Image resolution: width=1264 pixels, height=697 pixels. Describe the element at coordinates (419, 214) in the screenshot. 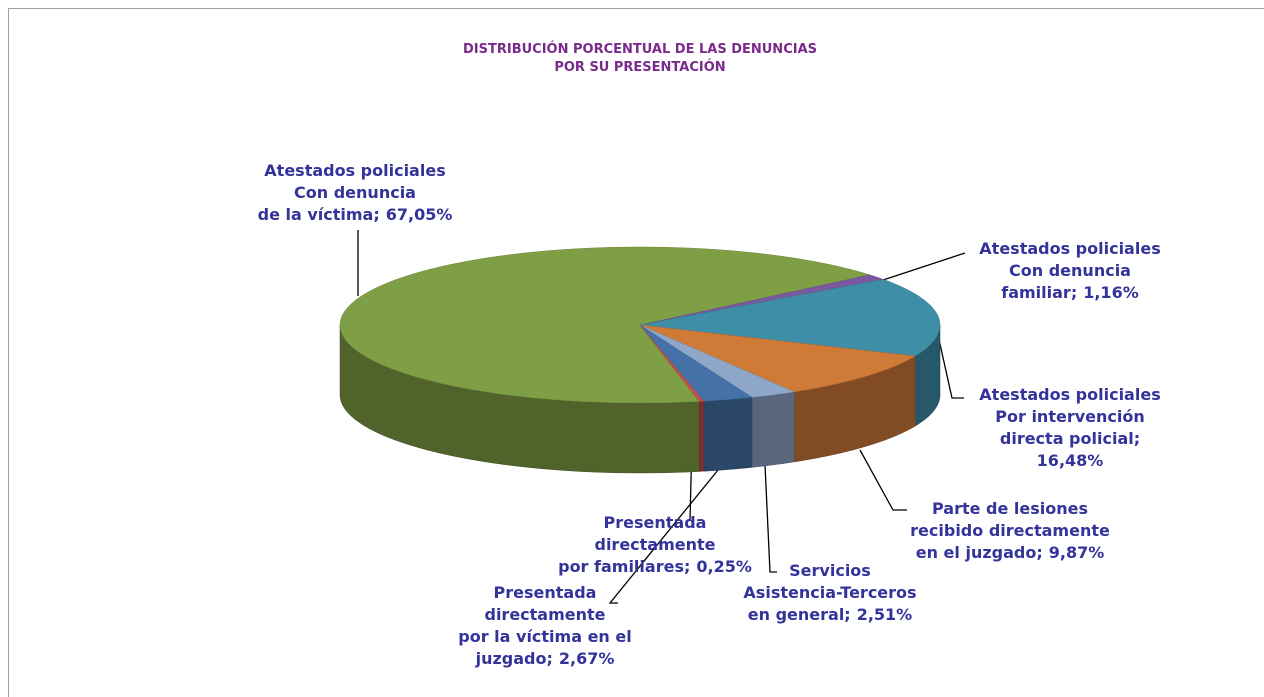

I see `value-label: 67,05%` at that location.